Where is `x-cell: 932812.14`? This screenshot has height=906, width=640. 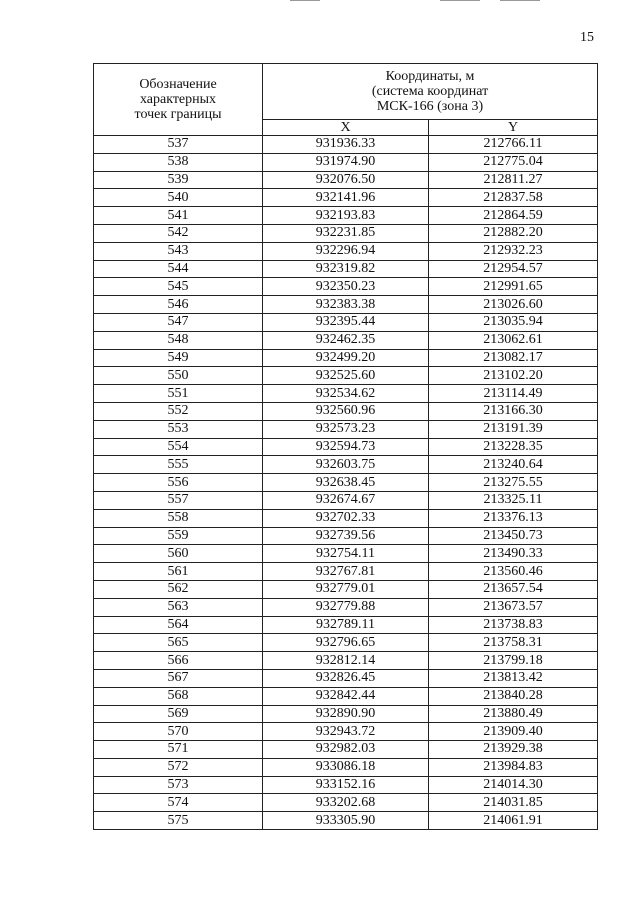 x-cell: 932812.14 is located at coordinates (345, 660).